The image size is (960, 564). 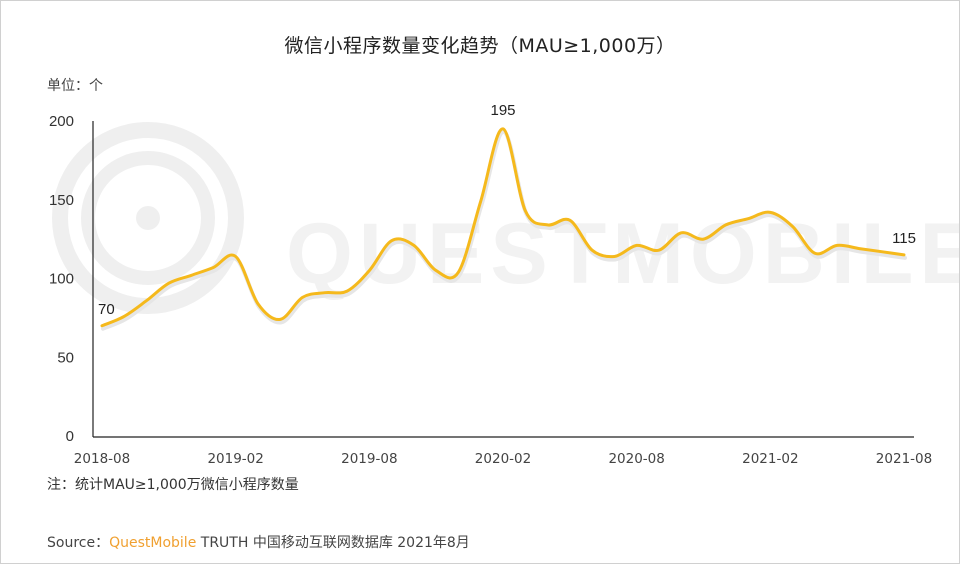 What do you see at coordinates (173, 485) in the screenshot?
I see `footnote: 注：统计MAU≥1,000万微信小程序数量` at bounding box center [173, 485].